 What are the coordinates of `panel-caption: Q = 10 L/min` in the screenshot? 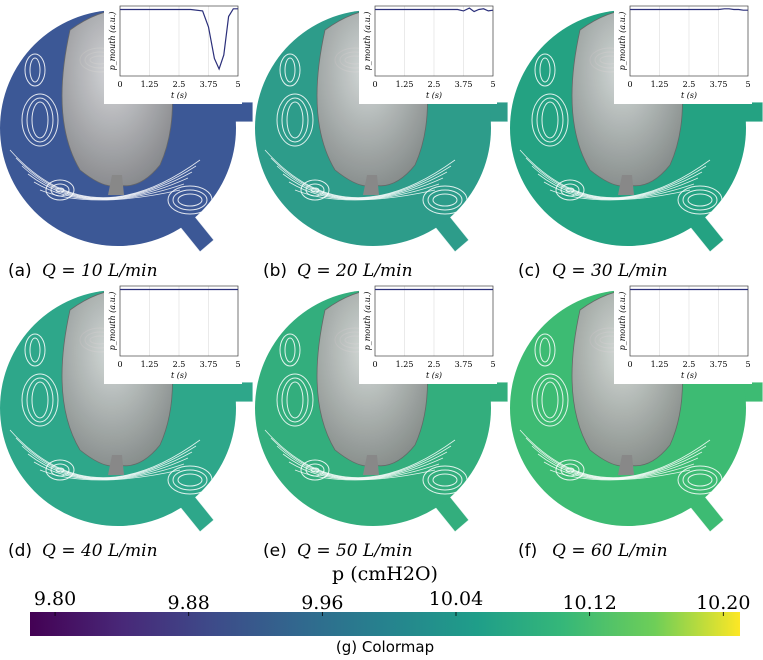 It's located at (100, 271).